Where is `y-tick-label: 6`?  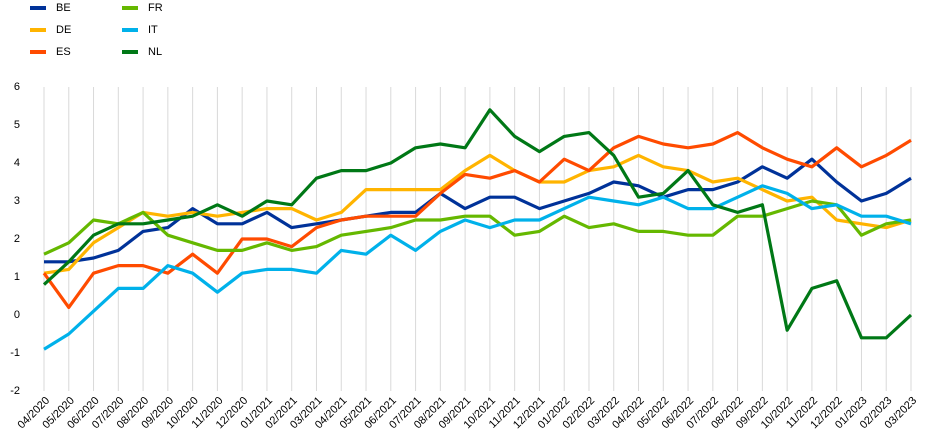 y-tick-label: 6 is located at coordinates (17, 87).